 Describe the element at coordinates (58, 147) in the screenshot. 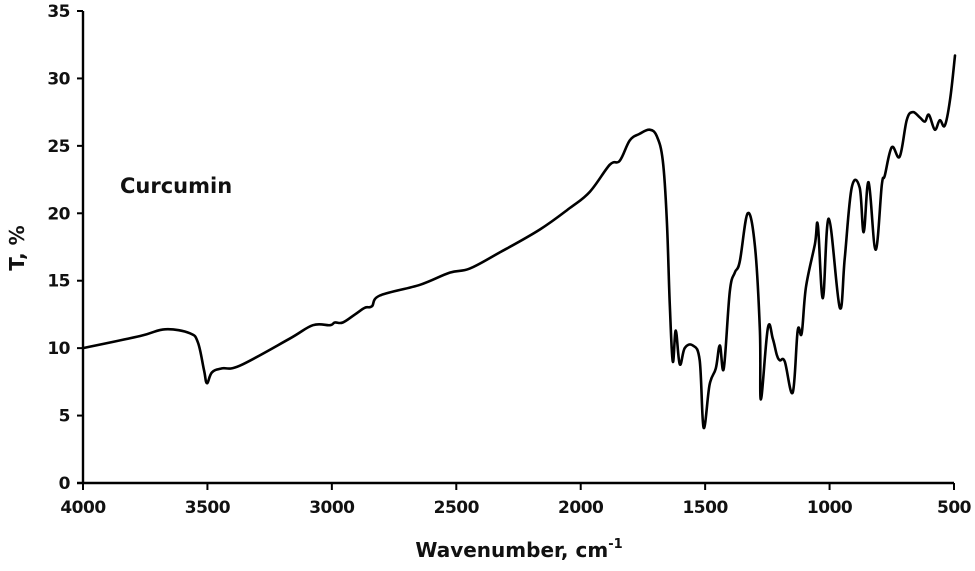

I see `y-tick-label: 25` at that location.